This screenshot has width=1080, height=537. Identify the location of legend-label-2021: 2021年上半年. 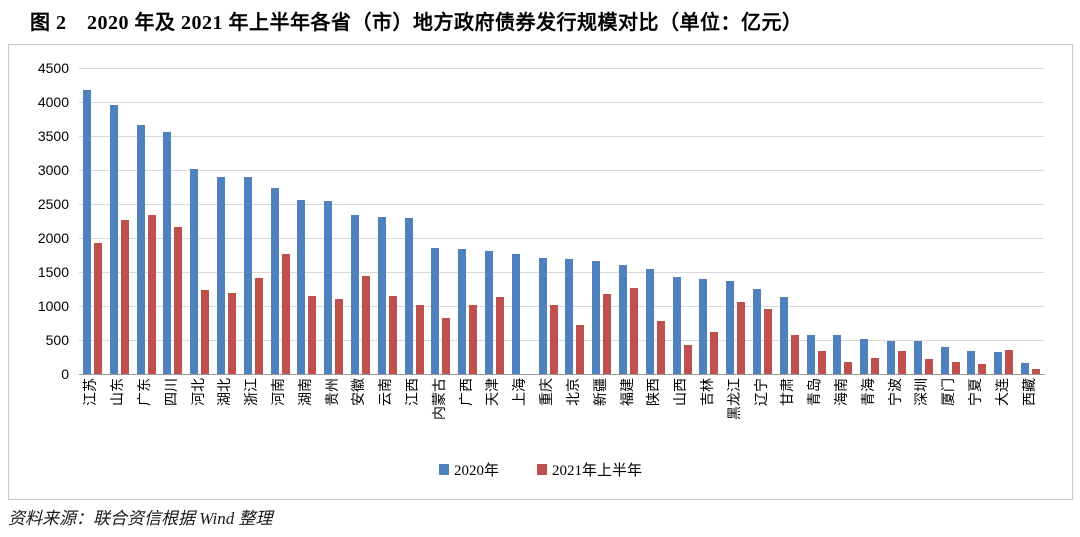
(597, 471).